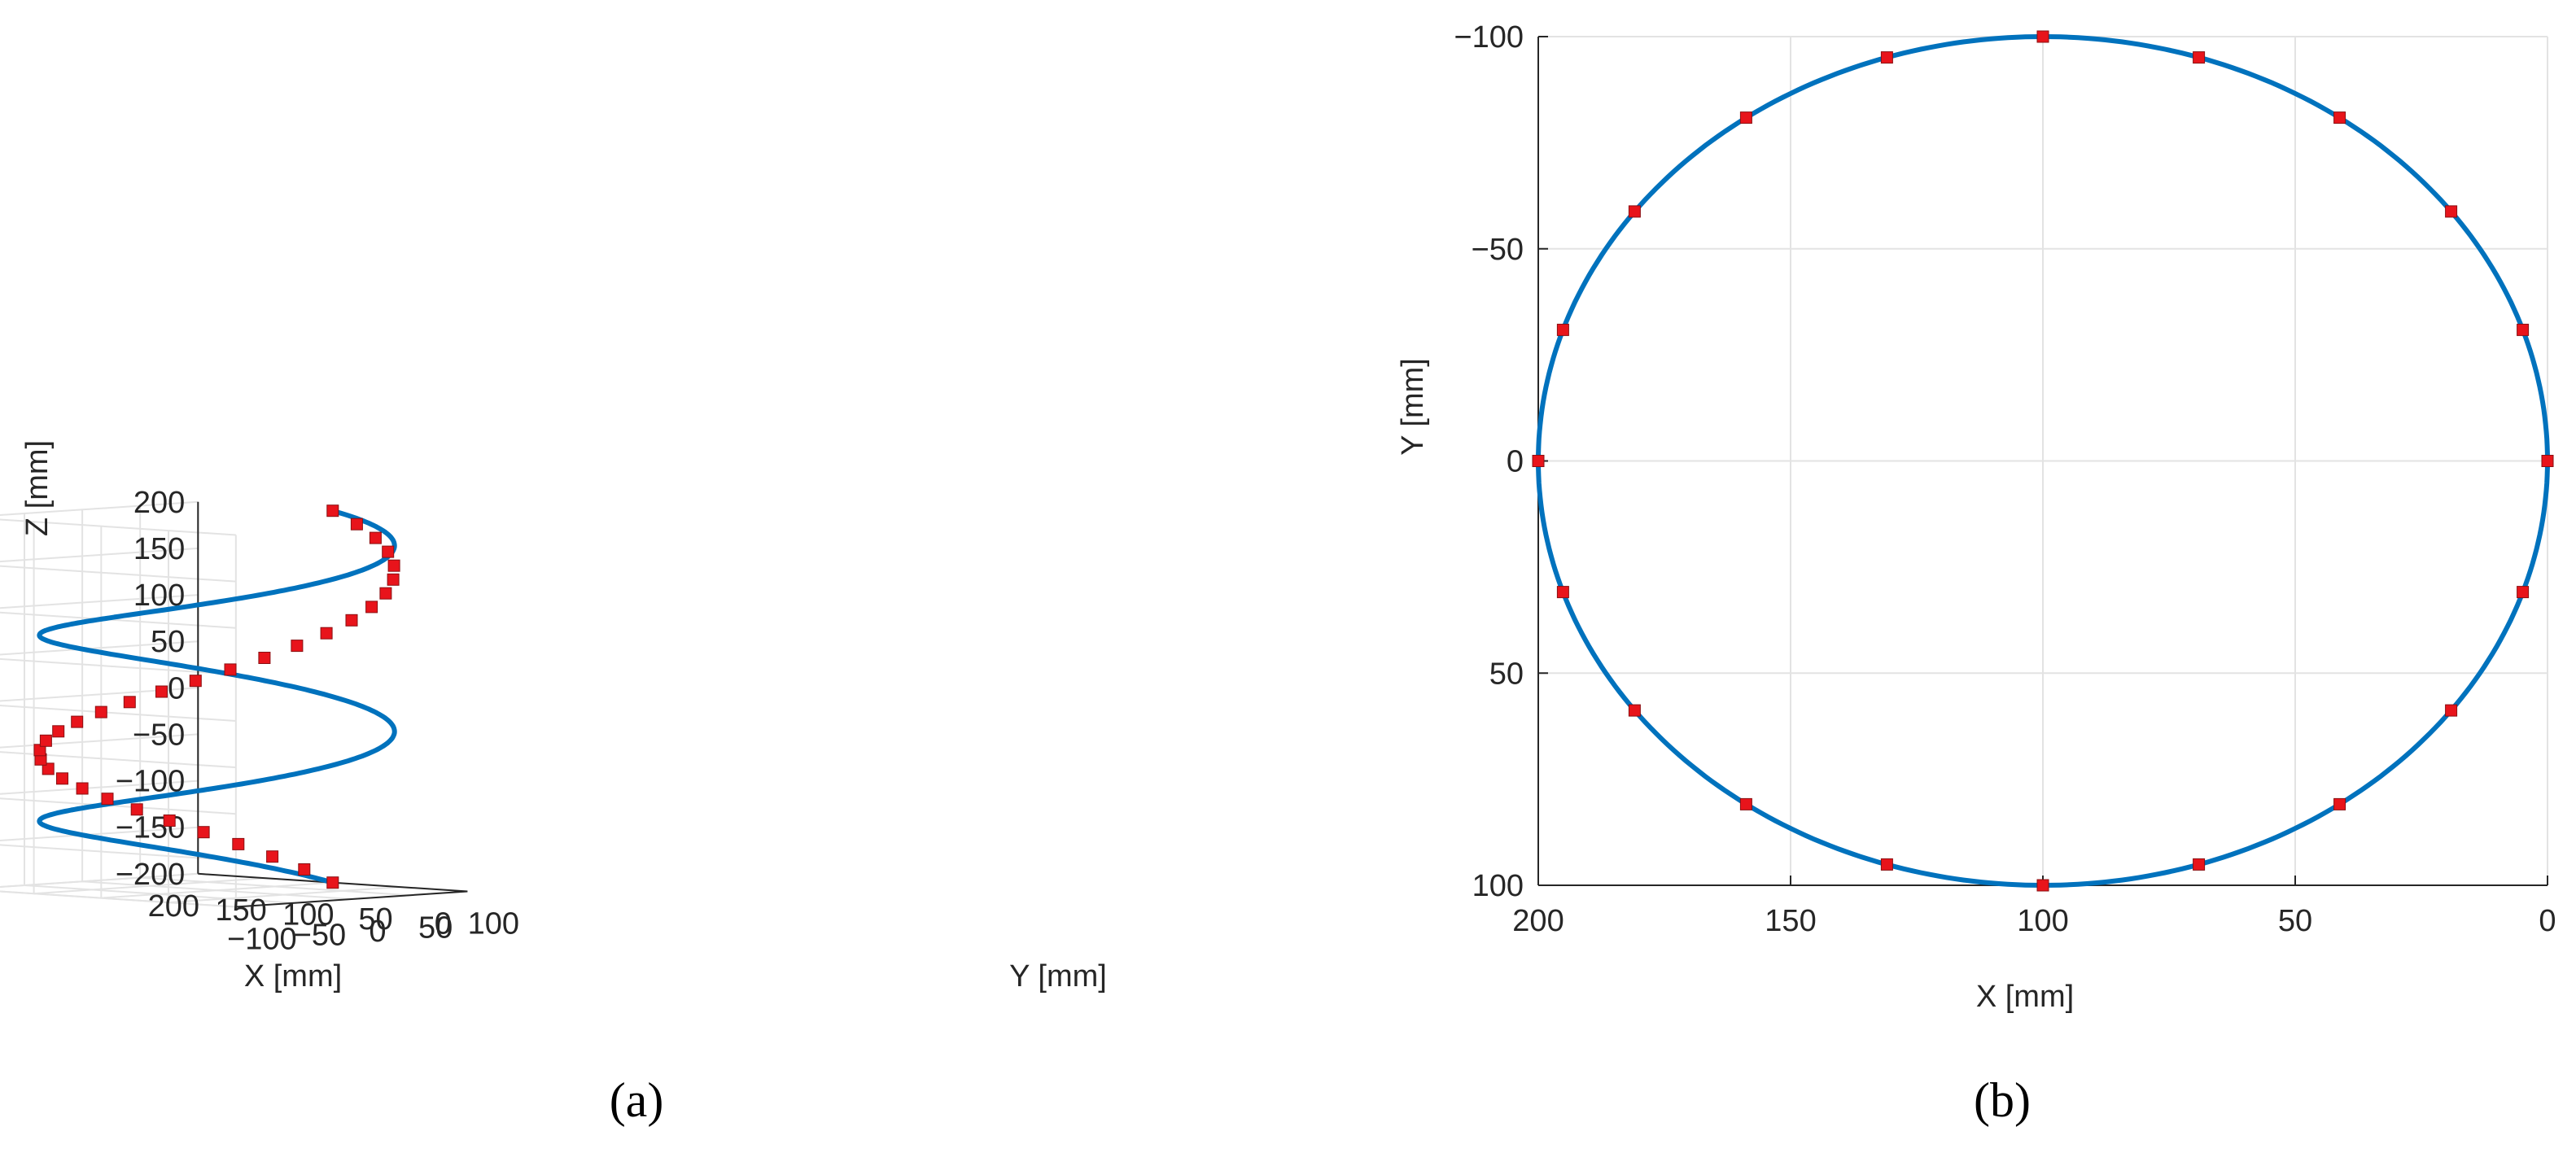  I want to click on z-tick-label: 50, so click(168, 642).